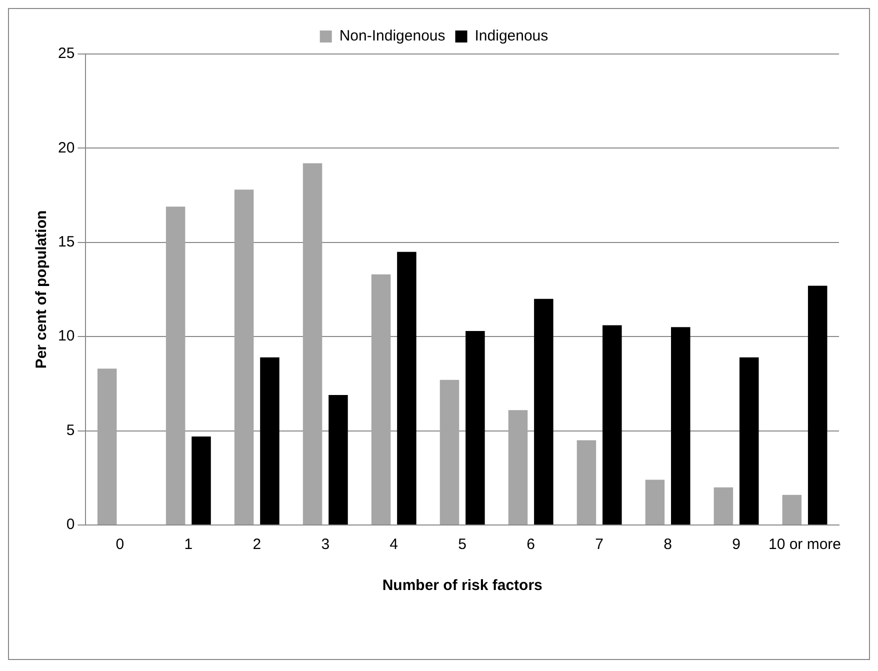 This screenshot has width=878, height=671. I want to click on x-tick-label: 1, so click(188, 545).